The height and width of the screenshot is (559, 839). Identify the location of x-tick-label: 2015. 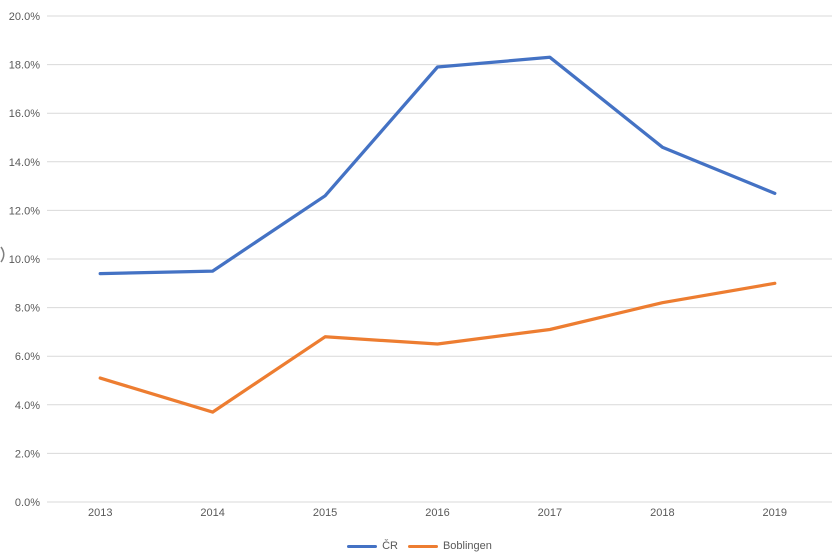
(325, 513).